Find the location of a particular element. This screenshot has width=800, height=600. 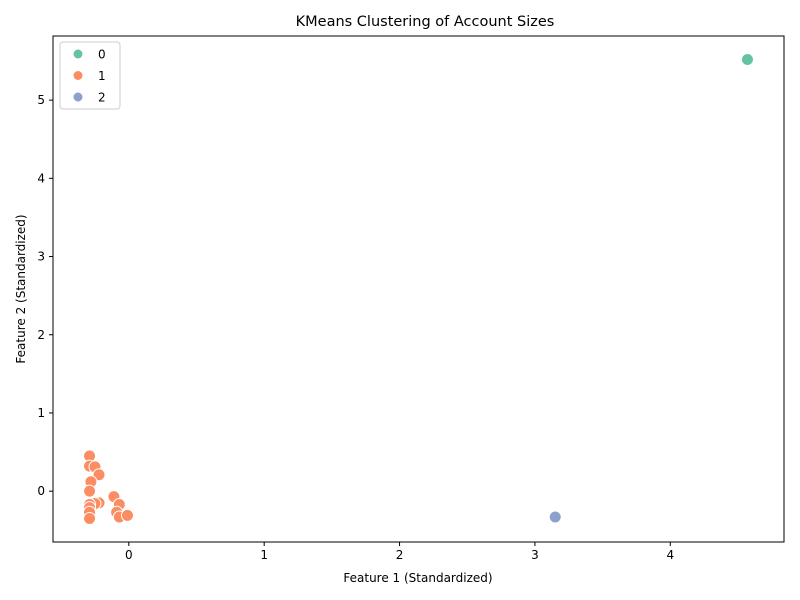

legend: 0 1 2 is located at coordinates (90, 75).